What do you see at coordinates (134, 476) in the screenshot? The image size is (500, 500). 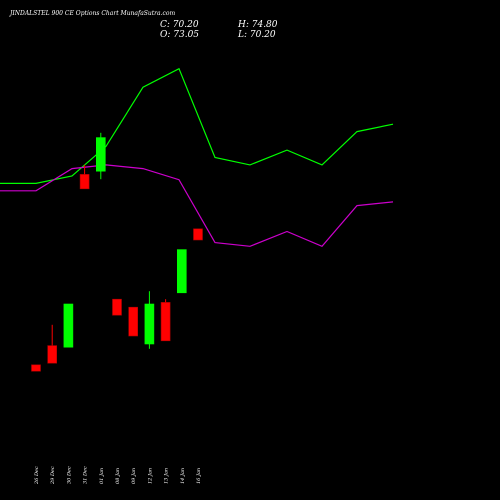 I see `x-tick-label: 09 Jan` at bounding box center [134, 476].